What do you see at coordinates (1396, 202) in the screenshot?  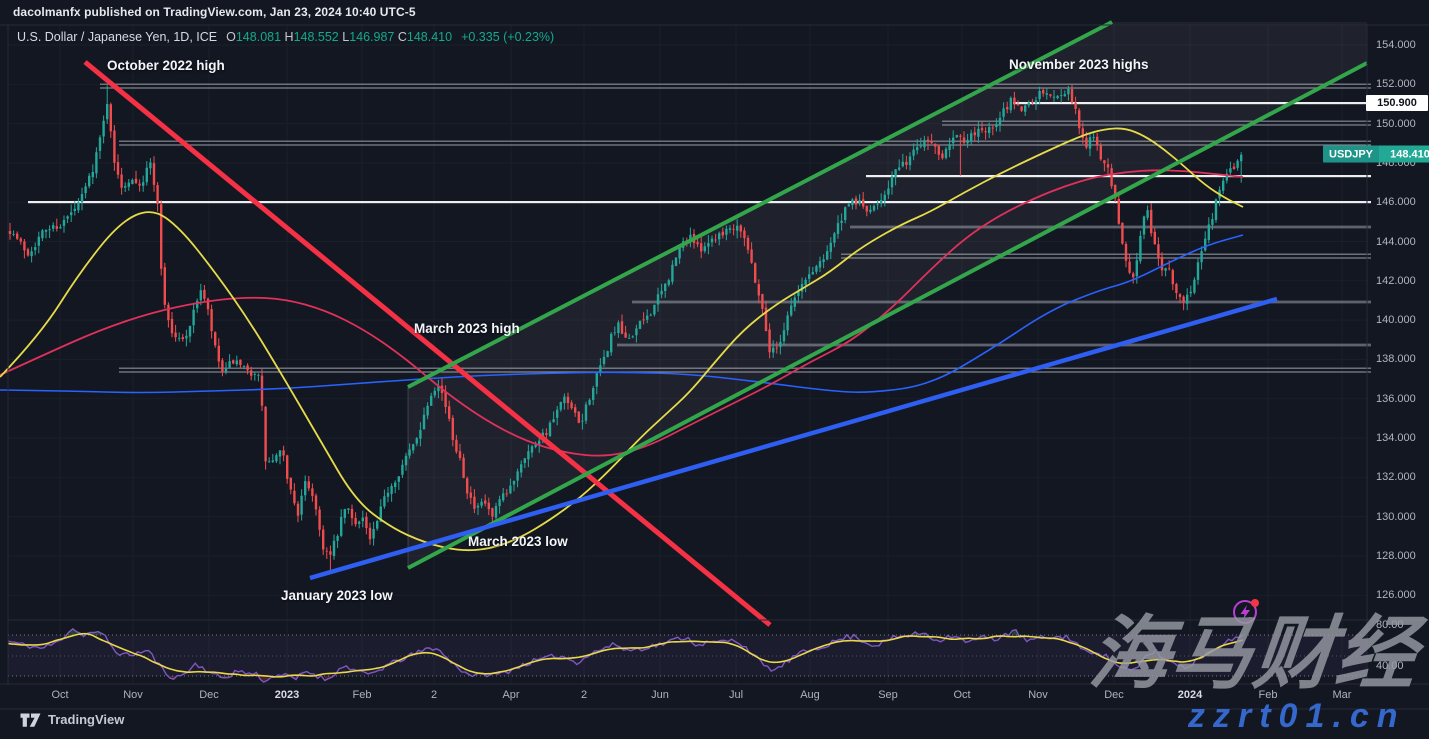 I see `price-axis-label: 146.000` at bounding box center [1396, 202].